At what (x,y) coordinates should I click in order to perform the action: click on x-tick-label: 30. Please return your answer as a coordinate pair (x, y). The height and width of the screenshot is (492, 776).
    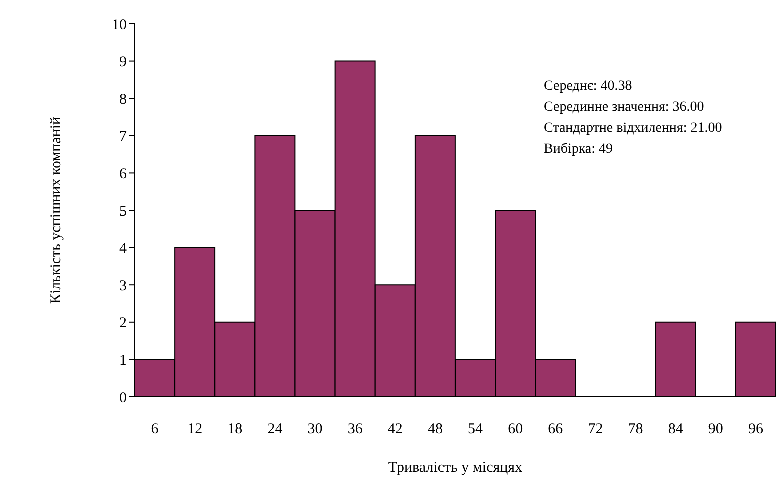
    Looking at the image, I should click on (315, 430).